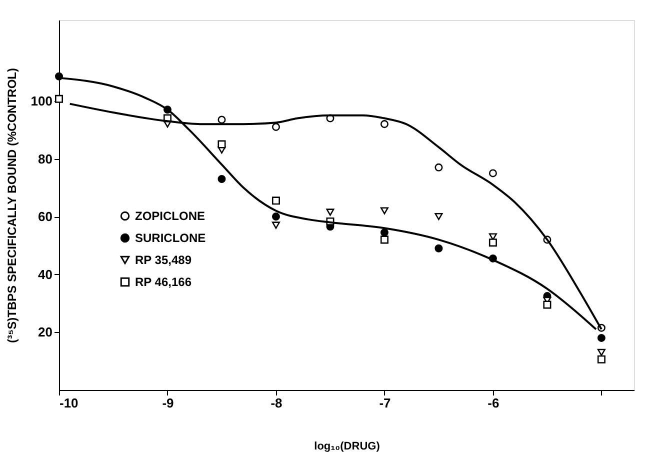  I want to click on x-tick-label: -7, so click(385, 403).